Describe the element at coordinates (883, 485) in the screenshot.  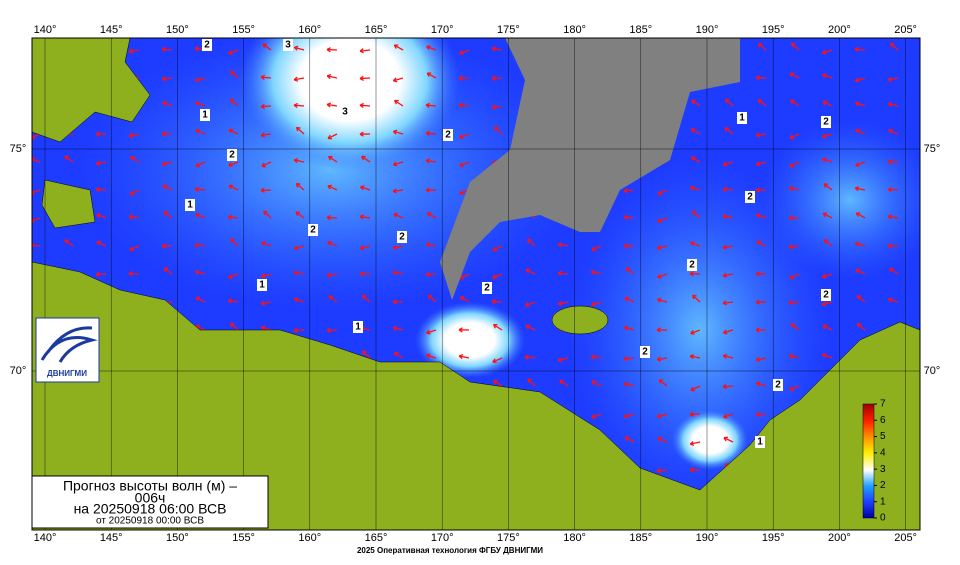
I see `colorbar-label: 2` at that location.